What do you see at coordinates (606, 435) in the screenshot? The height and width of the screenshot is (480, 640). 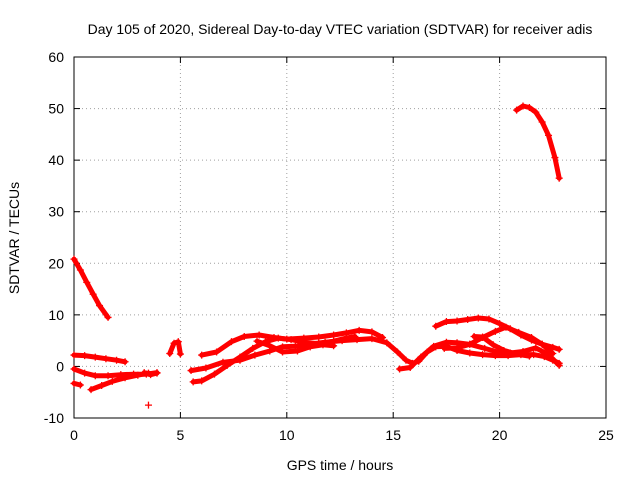 I see `x-tick-label: 25` at bounding box center [606, 435].